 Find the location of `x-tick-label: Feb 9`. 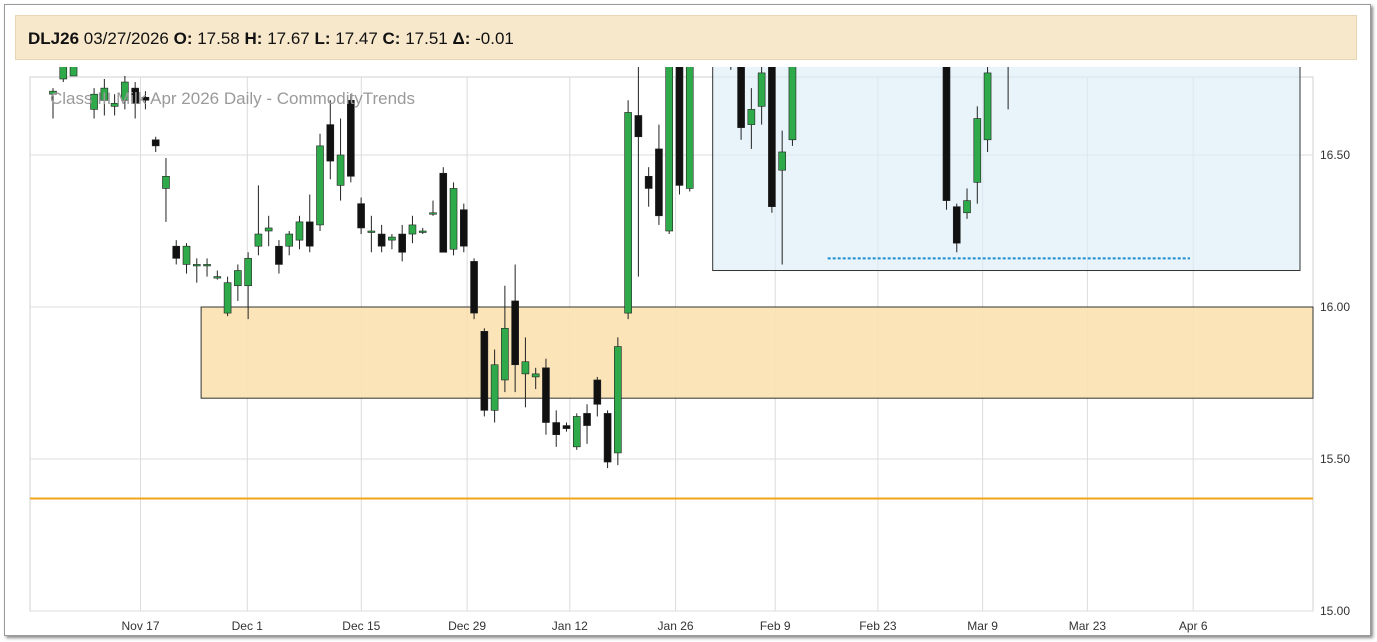

x-tick-label: Feb 9 is located at coordinates (775, 626).